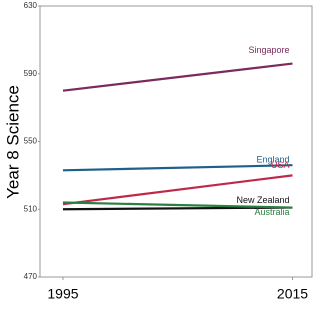 The width and height of the screenshot is (326, 314). What do you see at coordinates (271, 212) in the screenshot?
I see `series-label: Australia` at bounding box center [271, 212].